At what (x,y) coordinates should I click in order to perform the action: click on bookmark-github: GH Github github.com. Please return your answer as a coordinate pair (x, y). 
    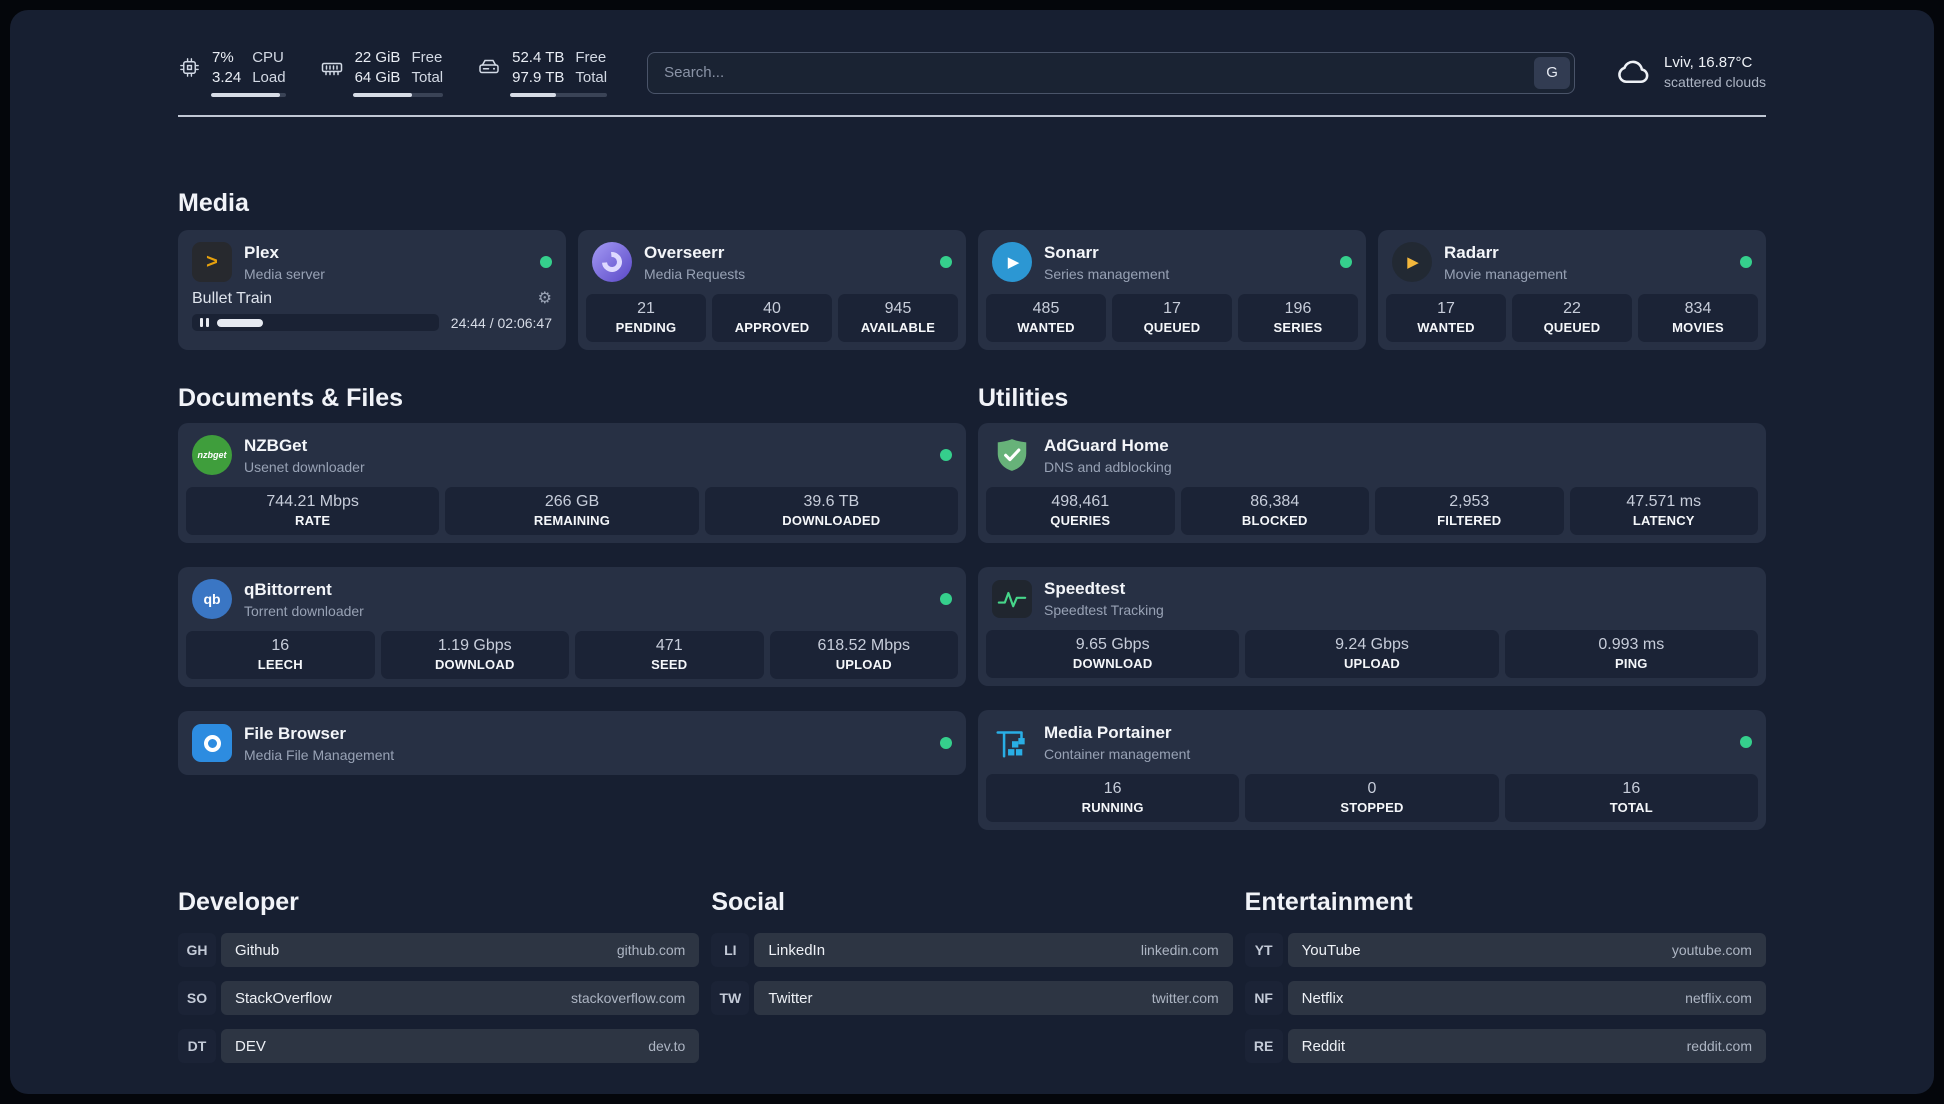
    Looking at the image, I should click on (439, 950).